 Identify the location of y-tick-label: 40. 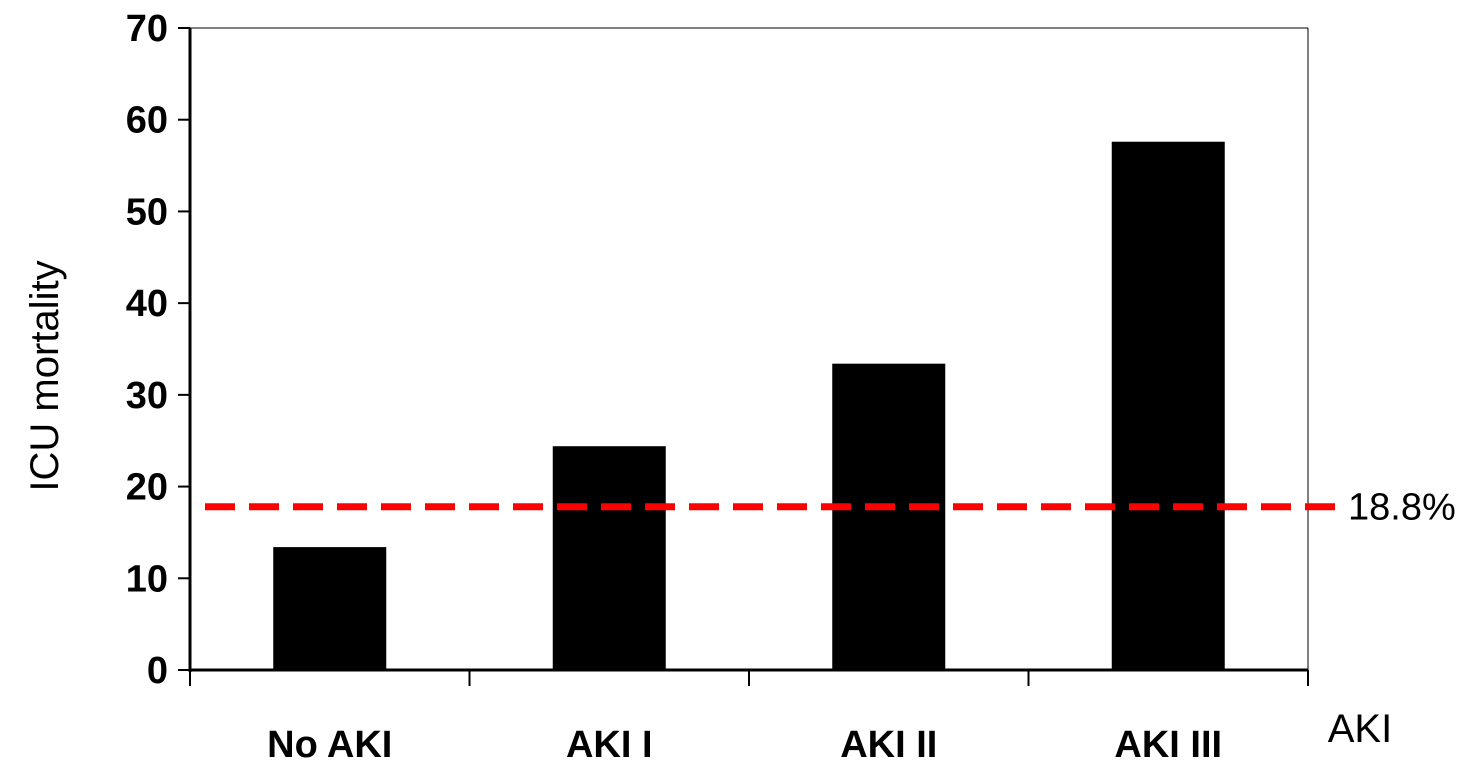
(147, 304).